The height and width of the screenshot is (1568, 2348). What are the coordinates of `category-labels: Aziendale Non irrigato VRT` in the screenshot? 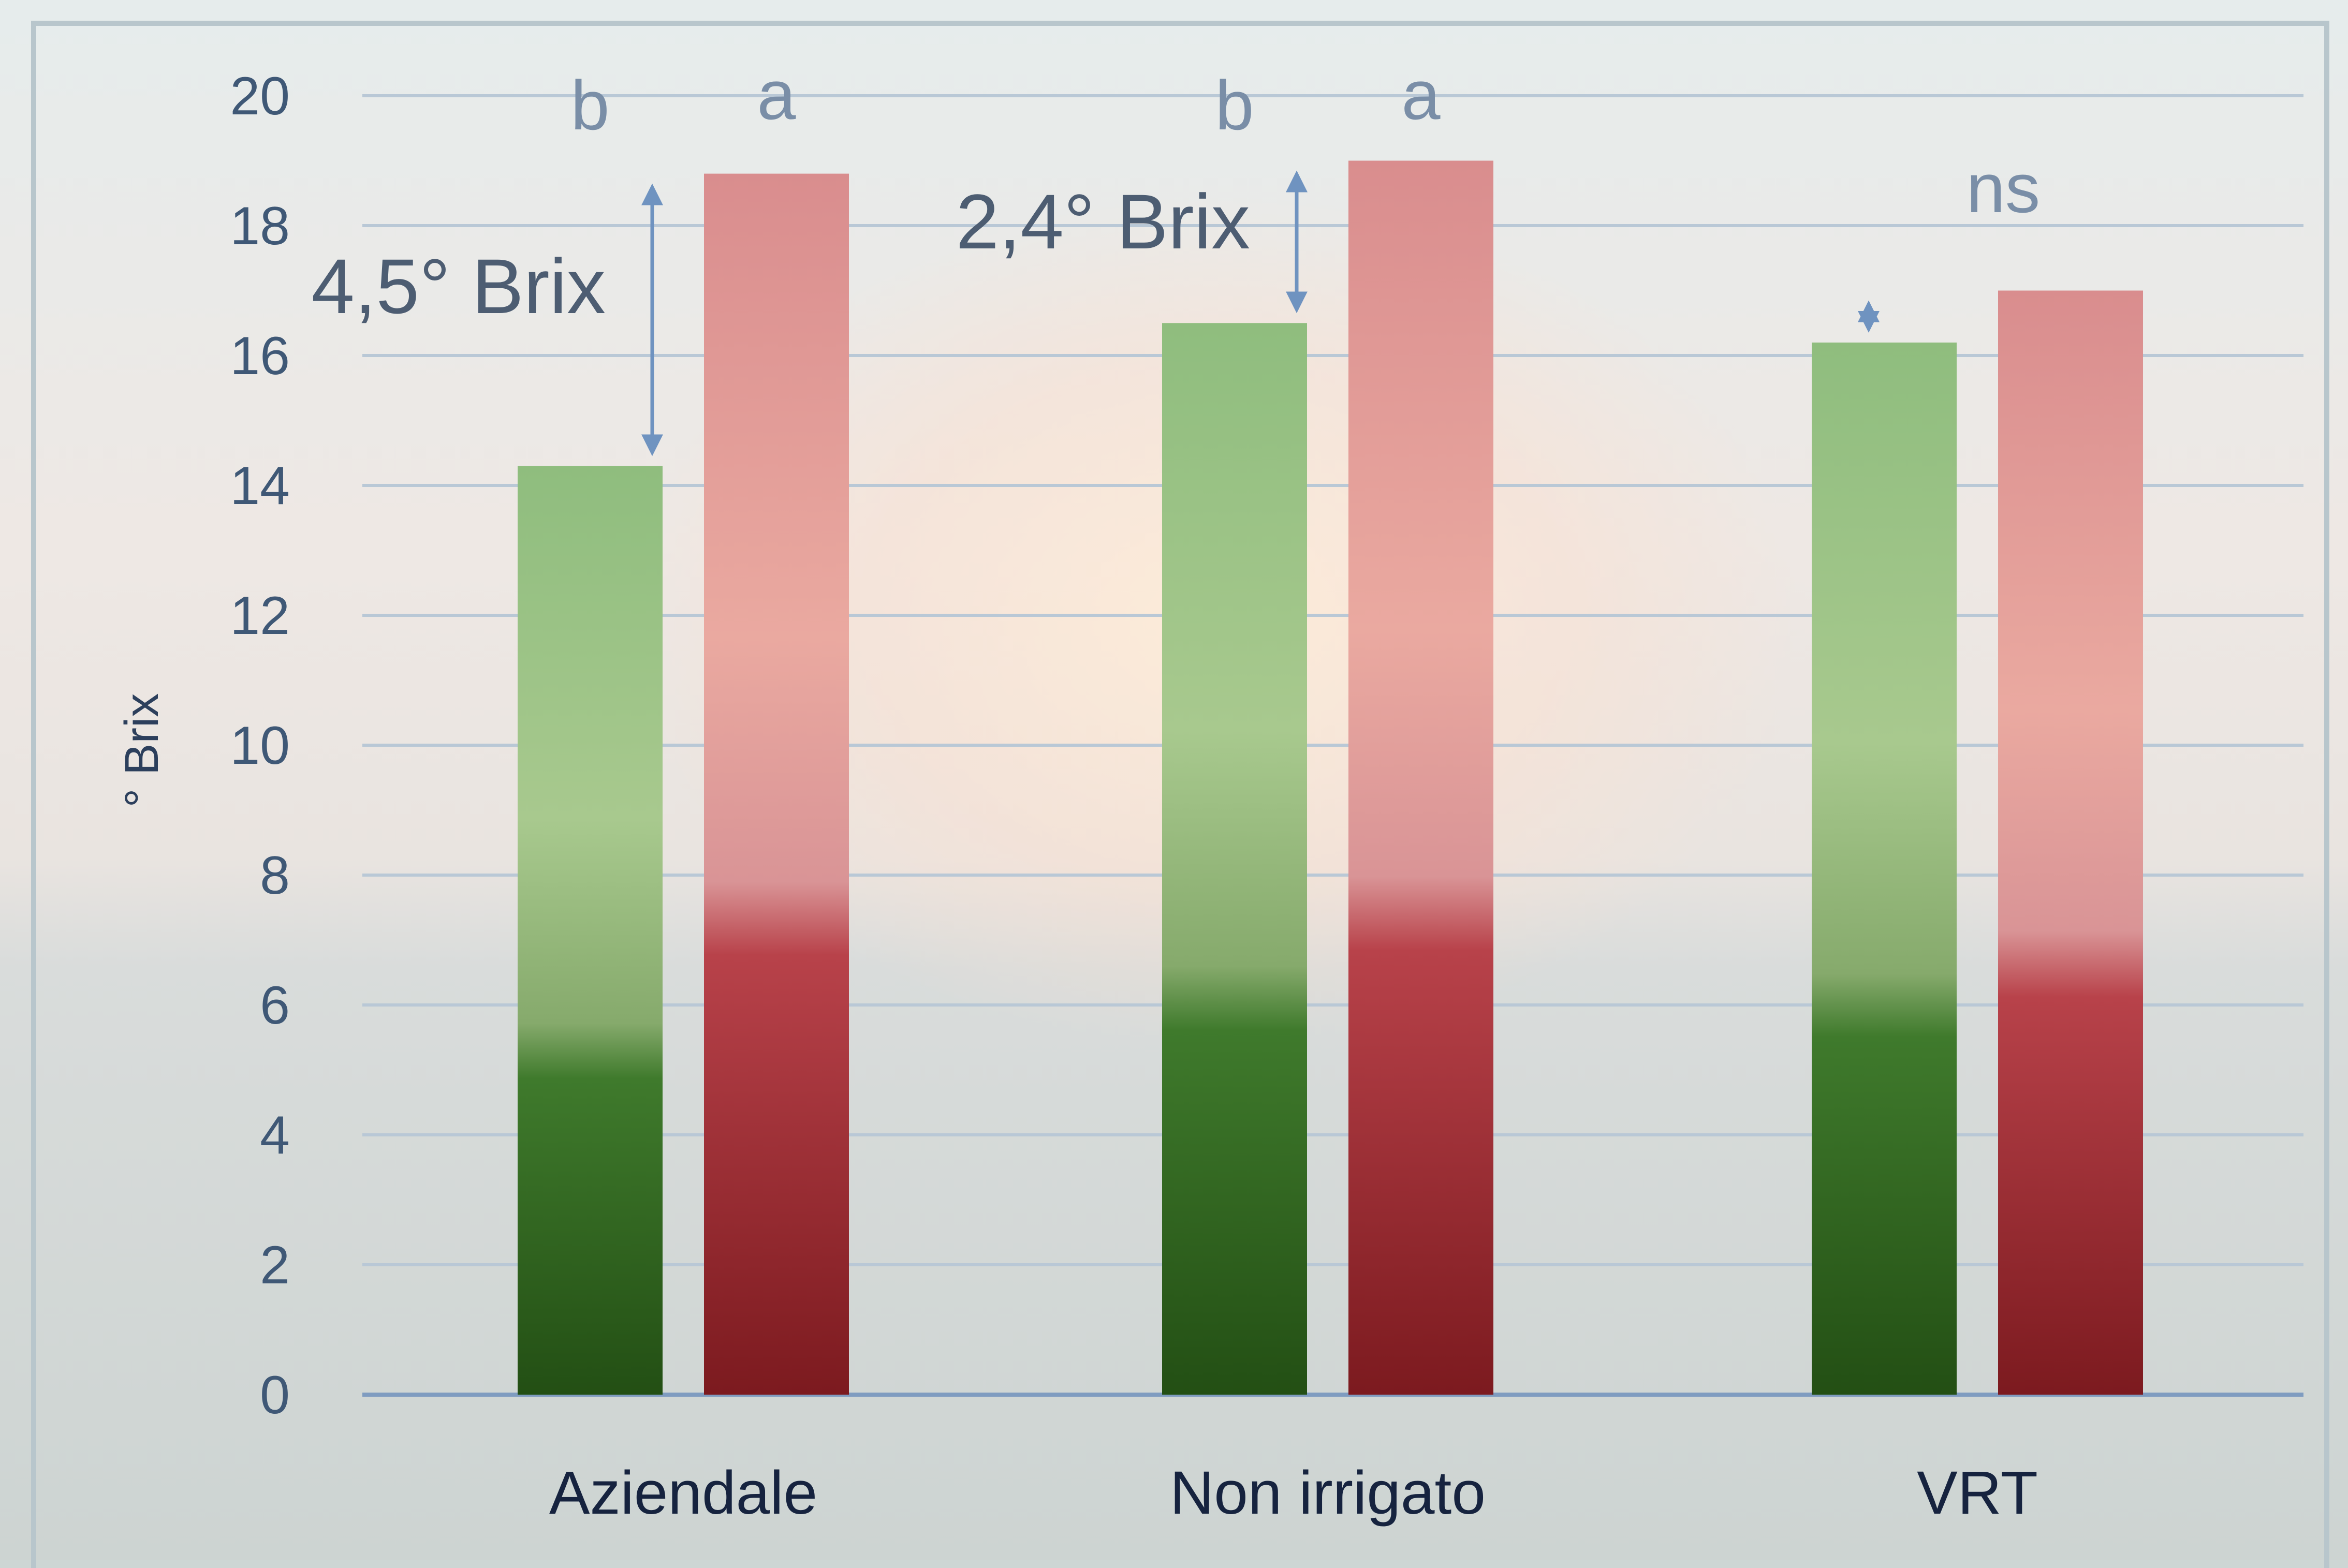 It's located at (1293, 1493).